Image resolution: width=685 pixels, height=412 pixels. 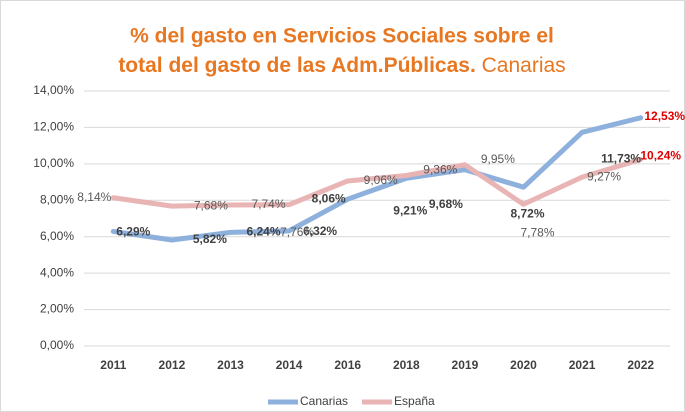 I want to click on data-label: 9,21%, so click(x=410, y=210).